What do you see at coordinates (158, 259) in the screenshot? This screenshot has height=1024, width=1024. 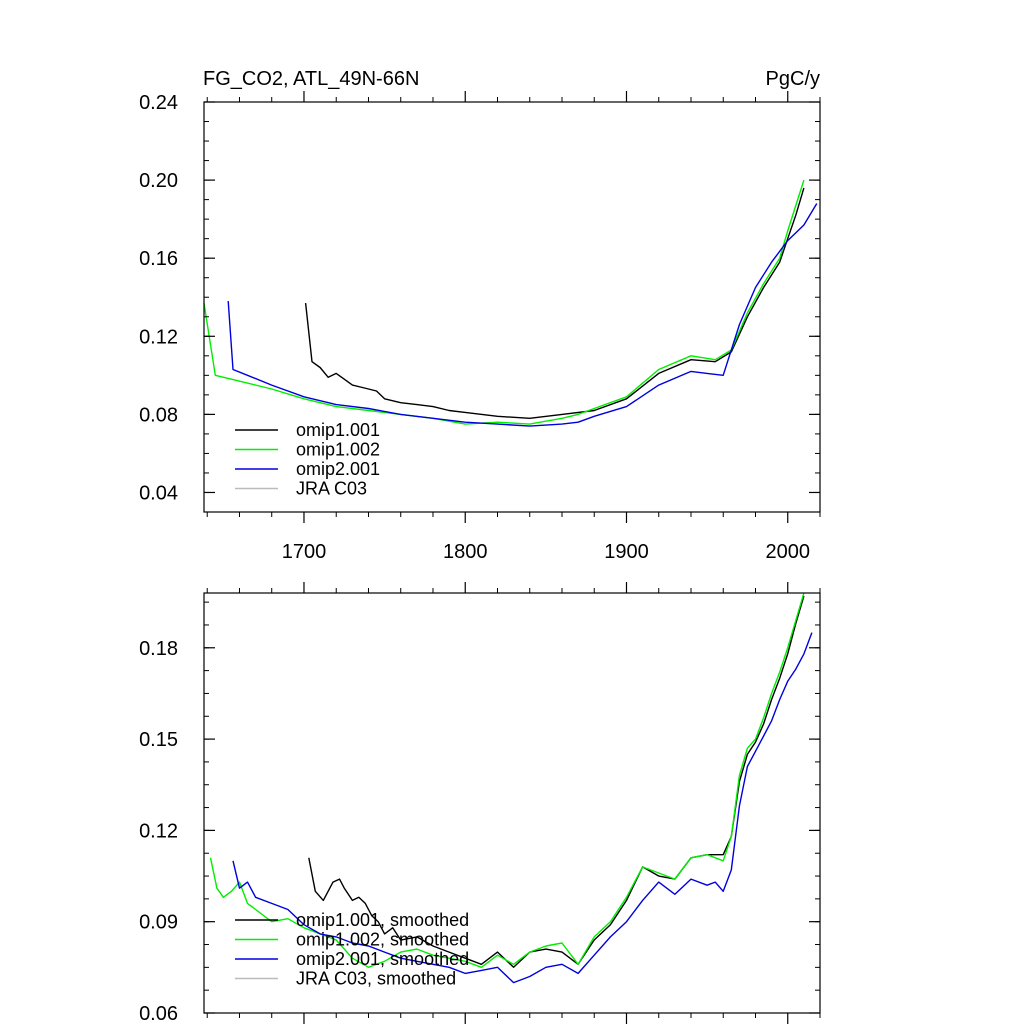 I see `top-y-tick-label: 0.16` at bounding box center [158, 259].